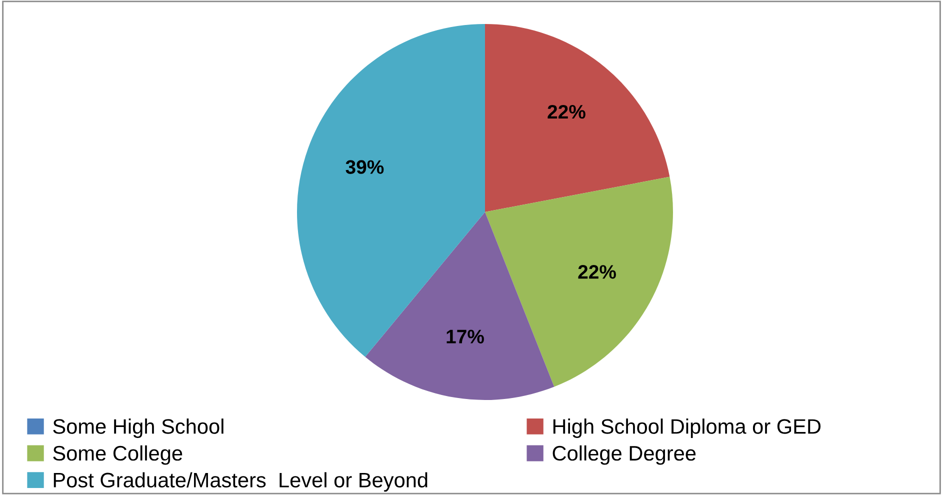 This screenshot has height=495, width=943. What do you see at coordinates (365, 167) in the screenshot?
I see `data-label: 39%` at bounding box center [365, 167].